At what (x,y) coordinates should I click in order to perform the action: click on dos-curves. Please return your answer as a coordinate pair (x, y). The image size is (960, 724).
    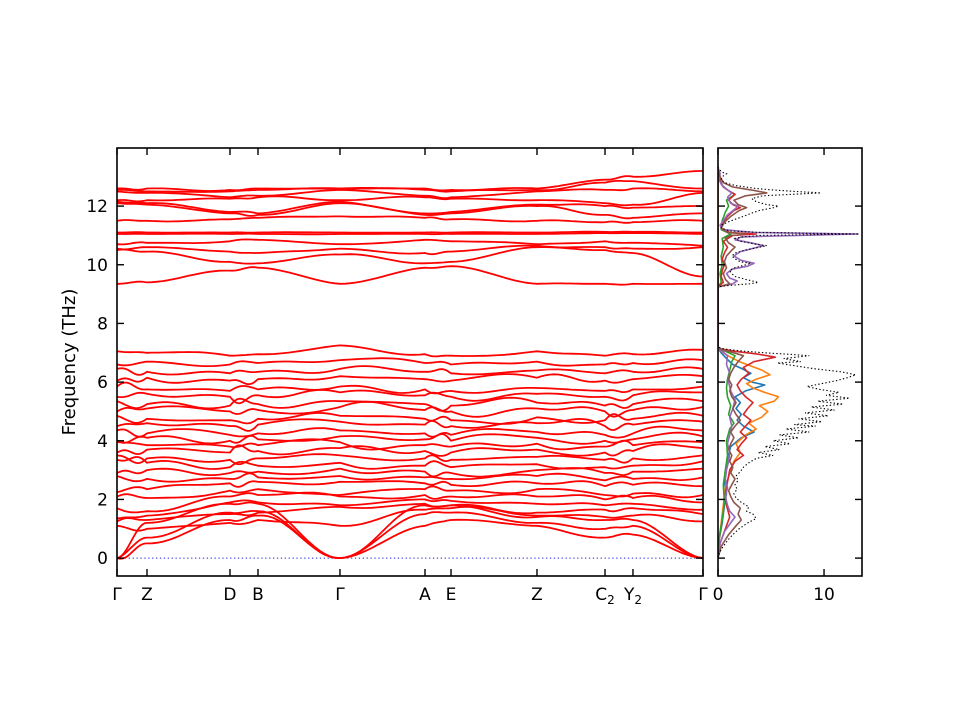
    Looking at the image, I should click on (789, 362).